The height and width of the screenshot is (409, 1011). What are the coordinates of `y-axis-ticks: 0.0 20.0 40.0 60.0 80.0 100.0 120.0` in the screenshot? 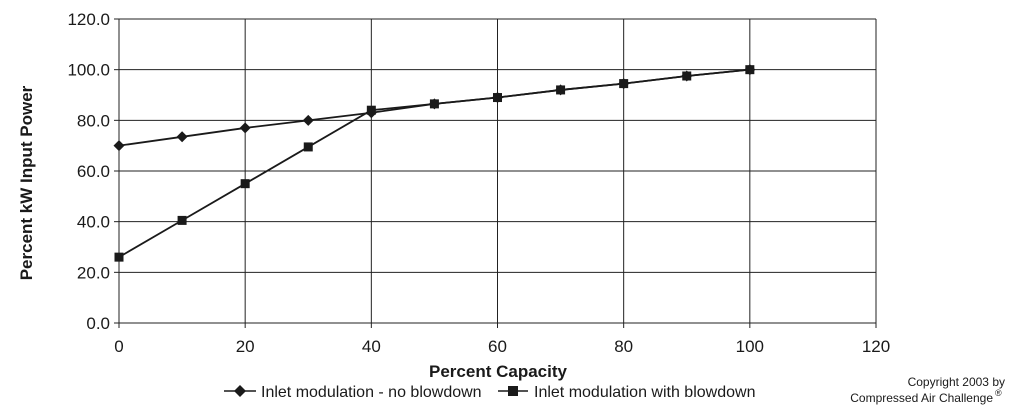 It's located at (88, 171).